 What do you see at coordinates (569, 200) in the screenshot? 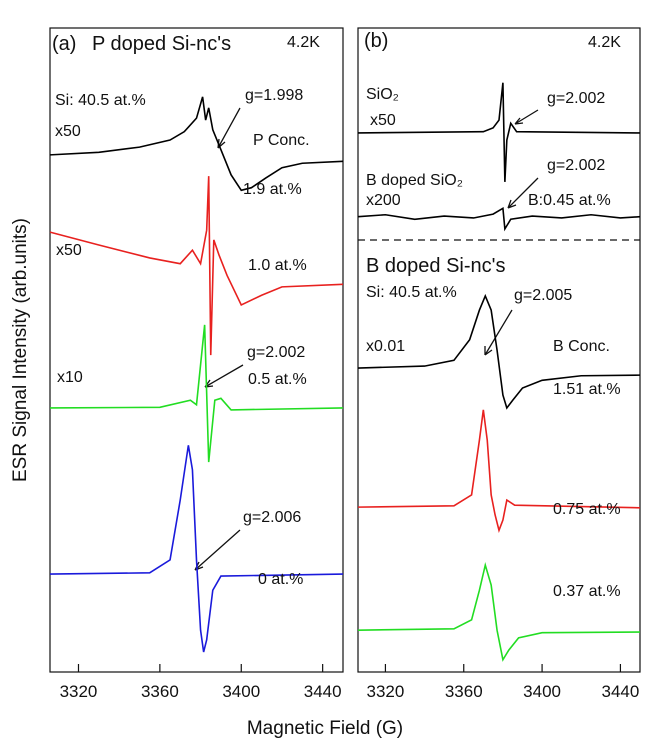
I see `annotation: B:0.45 at.%` at bounding box center [569, 200].